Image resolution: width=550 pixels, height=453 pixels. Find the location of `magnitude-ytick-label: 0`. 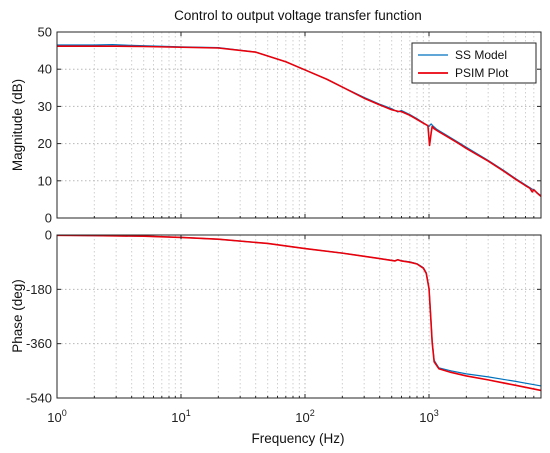

magnitude-ytick-label: 0 is located at coordinates (48, 218).